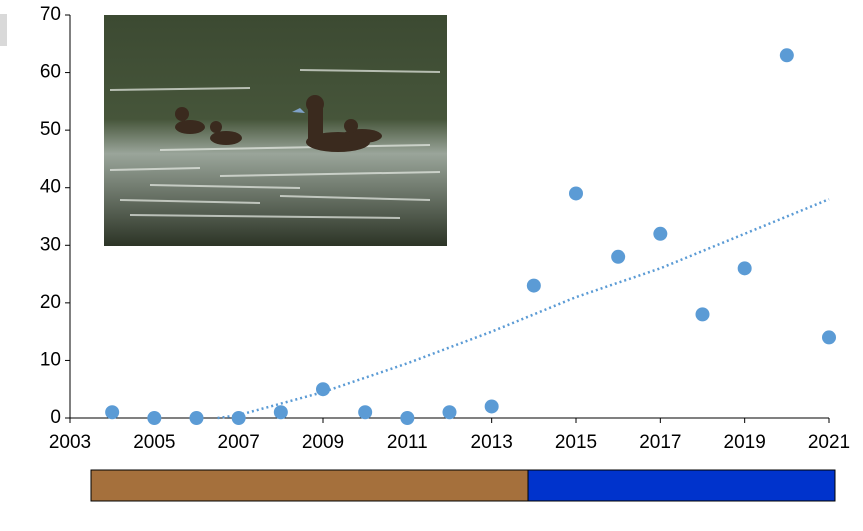  I want to click on y-tick-label: 50, so click(50, 129).